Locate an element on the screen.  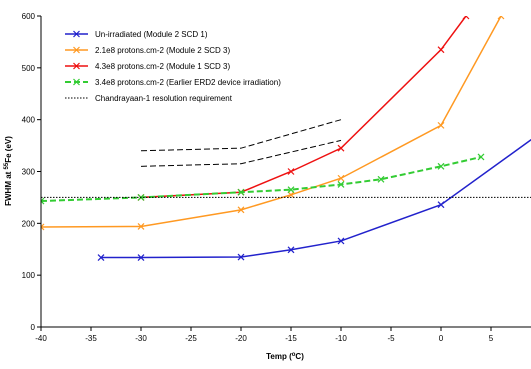
x-tick-label: -5 is located at coordinates (391, 338).